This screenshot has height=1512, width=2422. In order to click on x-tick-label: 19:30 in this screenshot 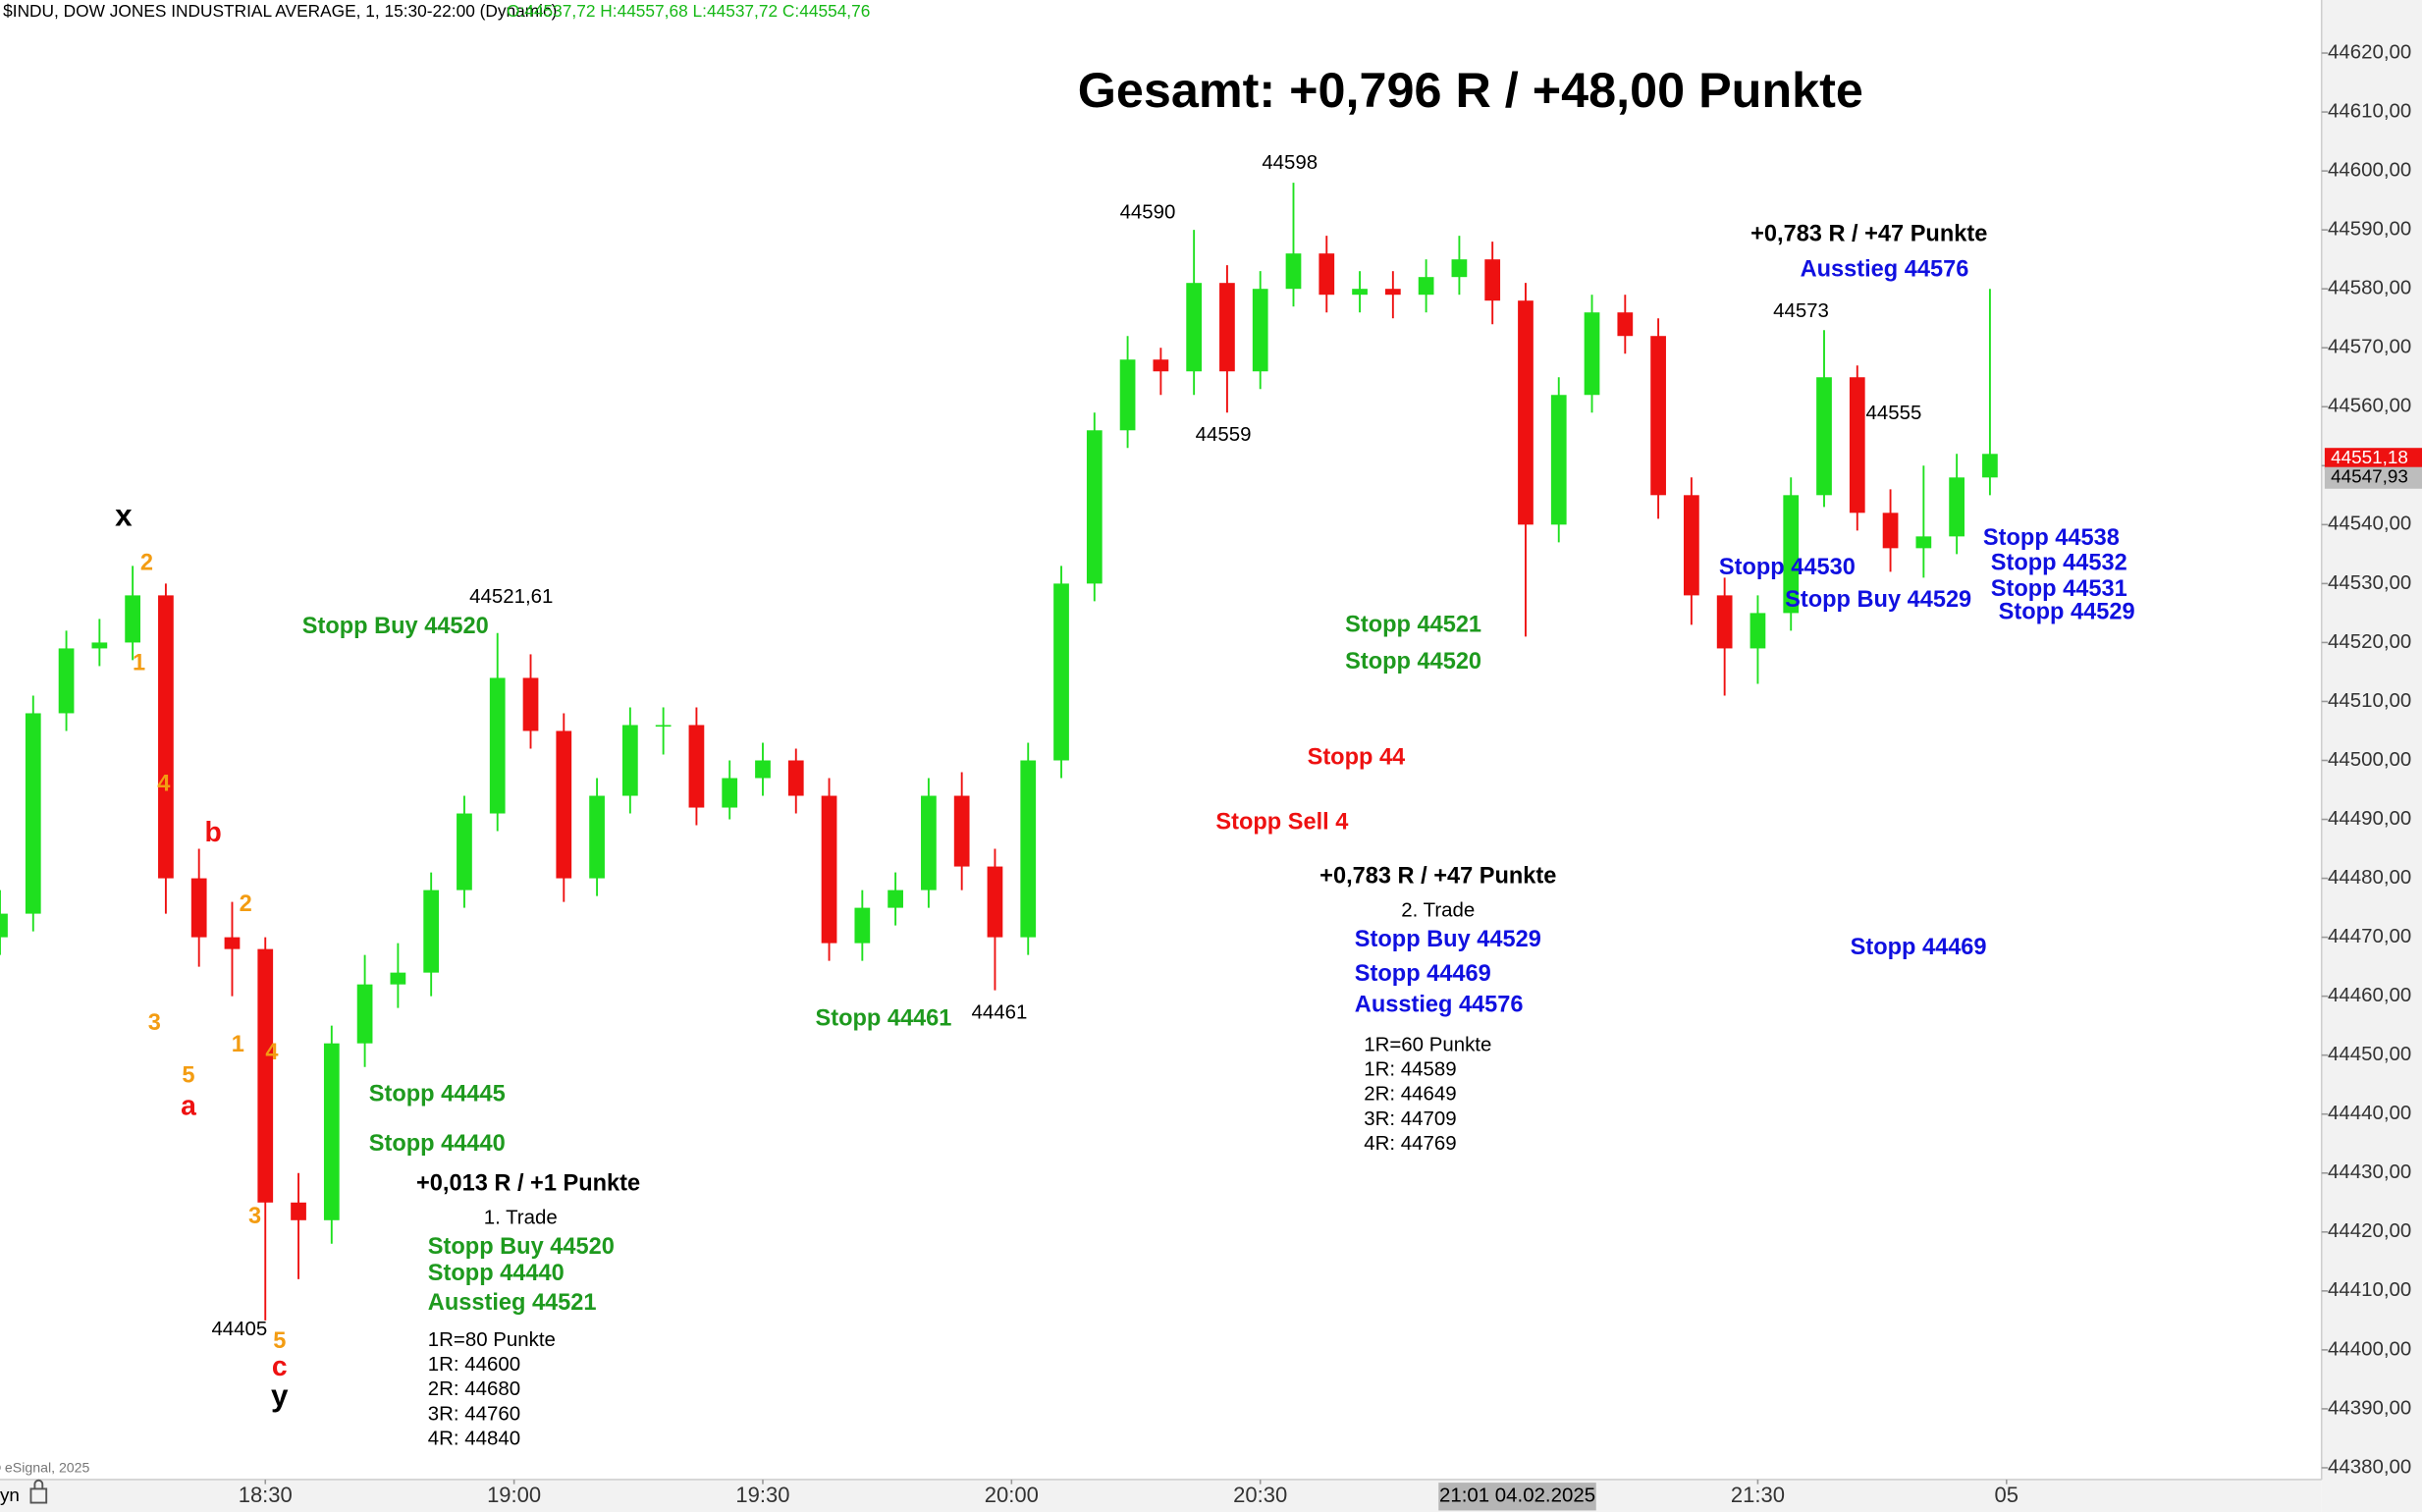, I will do `click(762, 1495)`.